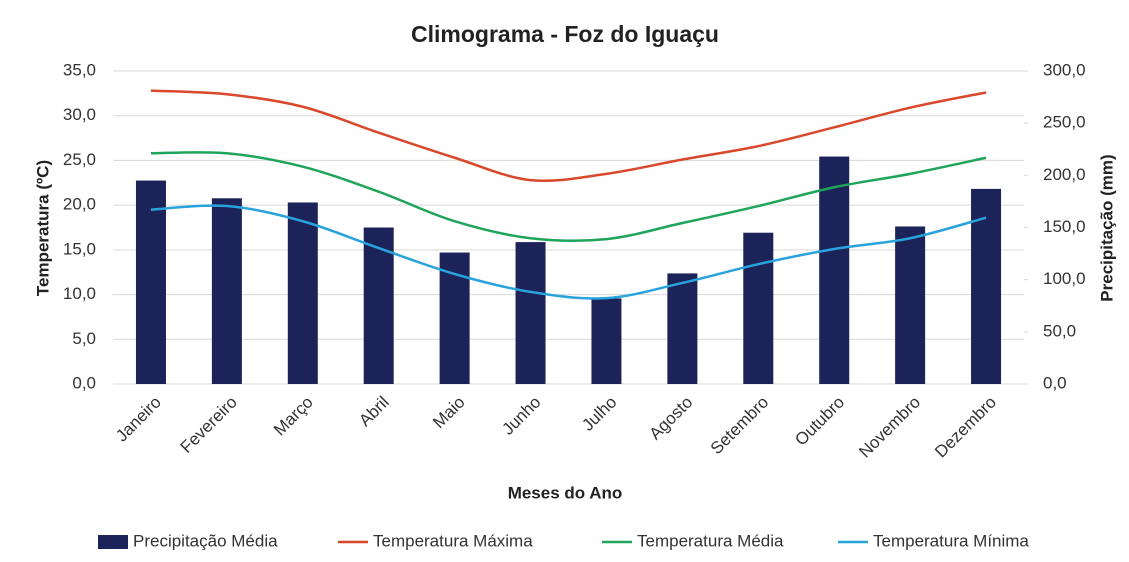  I want to click on x-tick-label: Junho, so click(521, 416).